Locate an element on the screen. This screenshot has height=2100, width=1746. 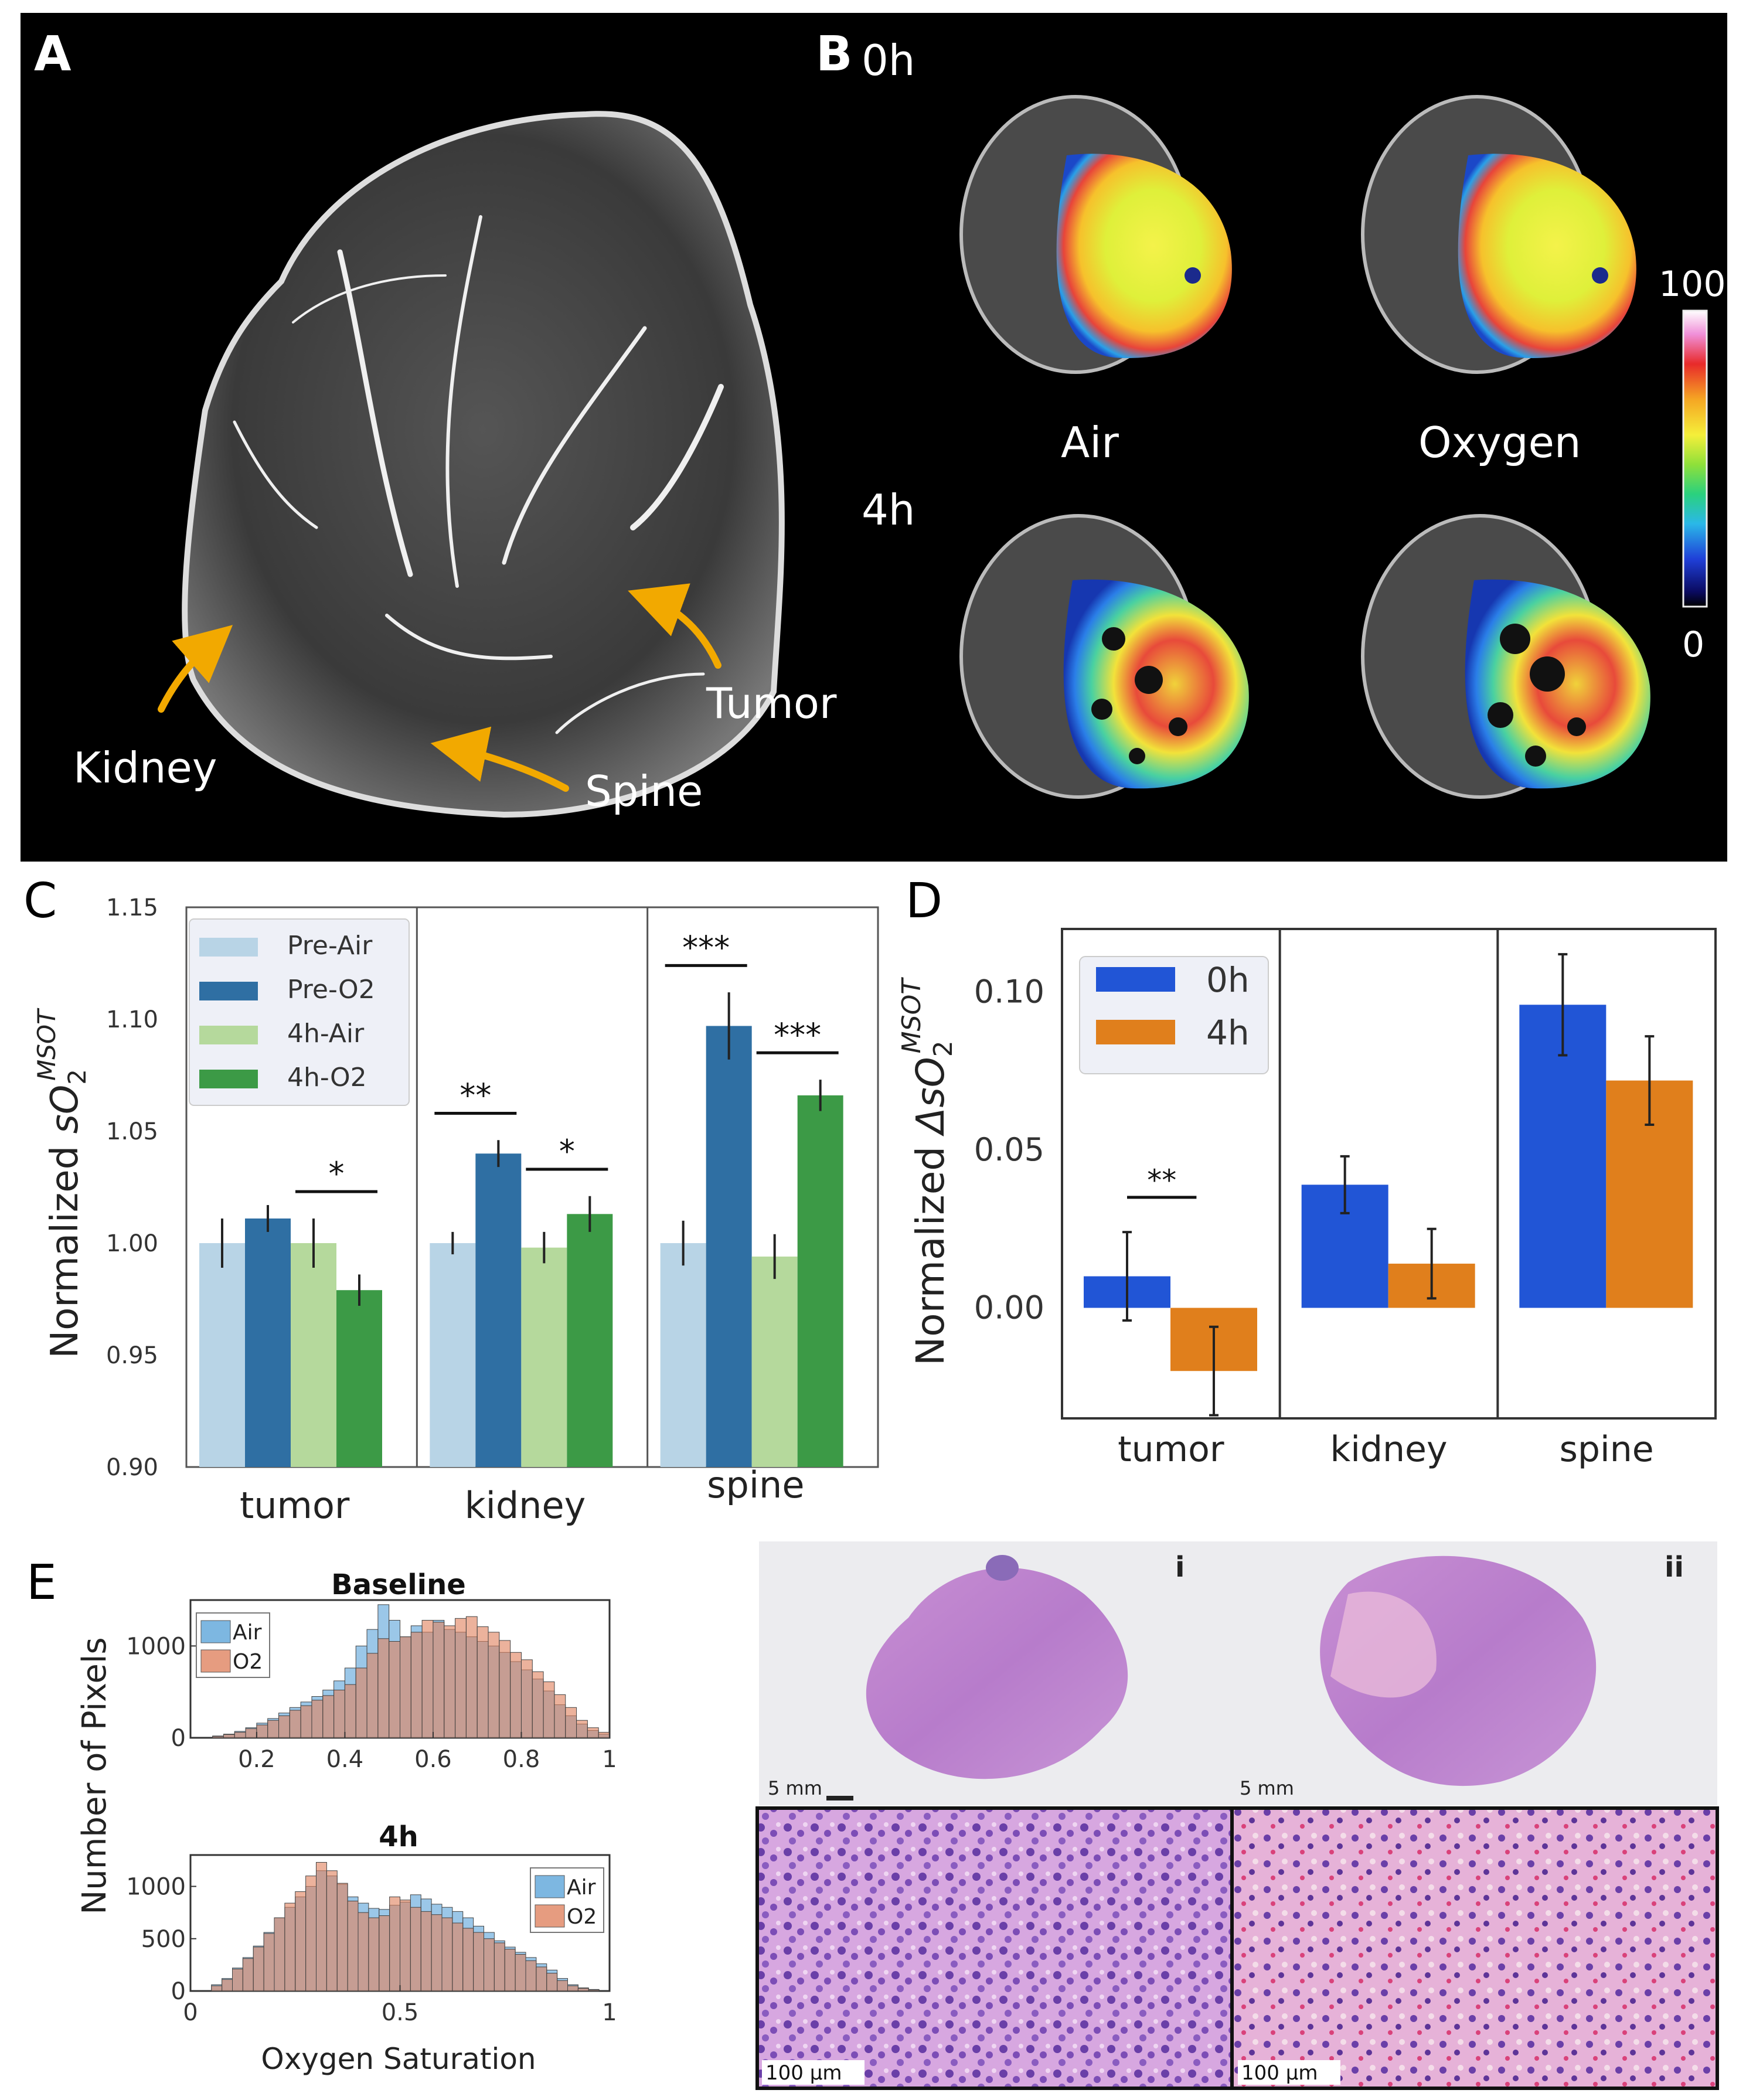
bar-4h-air-tumor is located at coordinates (313, 1355).